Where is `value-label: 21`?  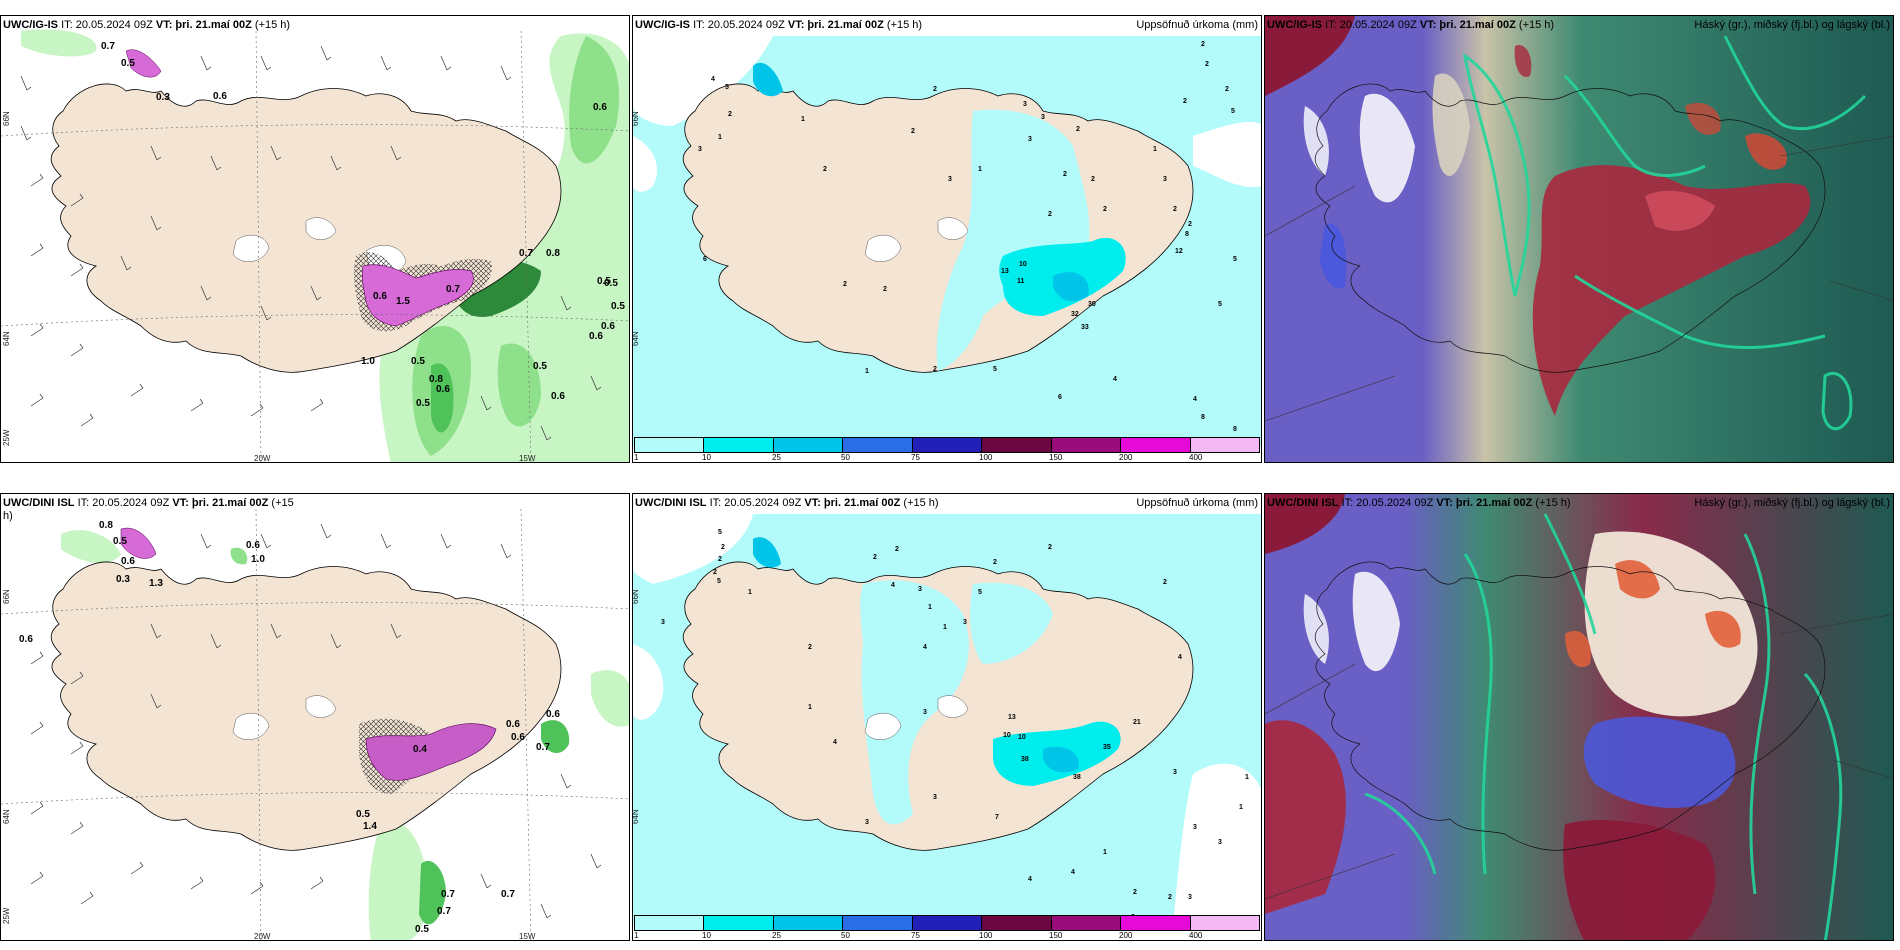
value-label: 21 is located at coordinates (1137, 722).